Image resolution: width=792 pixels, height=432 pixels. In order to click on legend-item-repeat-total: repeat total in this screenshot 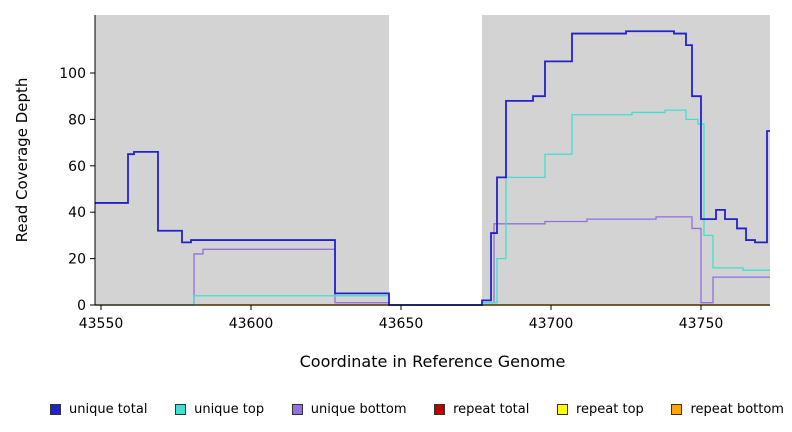, I will do `click(481, 409)`.